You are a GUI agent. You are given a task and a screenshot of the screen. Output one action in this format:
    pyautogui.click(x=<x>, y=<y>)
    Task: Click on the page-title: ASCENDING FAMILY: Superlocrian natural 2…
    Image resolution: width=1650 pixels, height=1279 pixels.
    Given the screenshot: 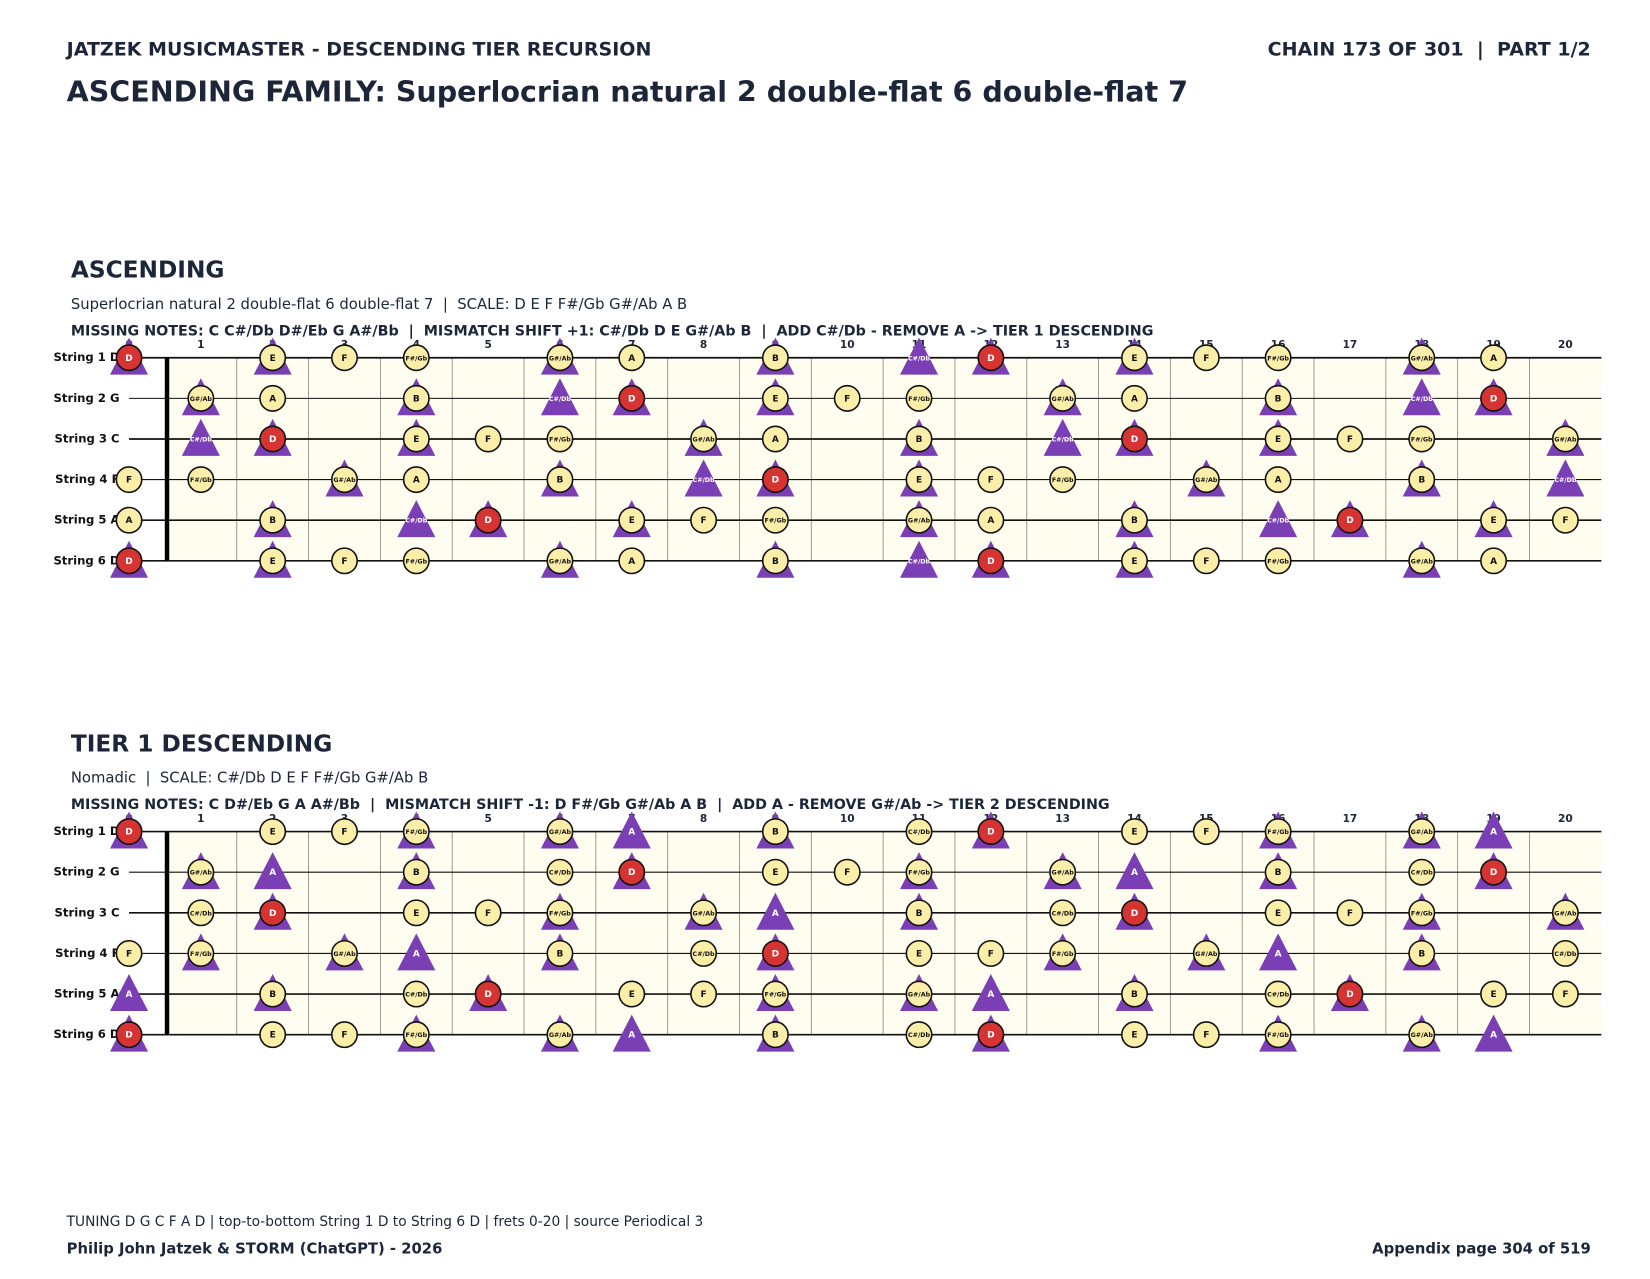 What is the action you would take?
    pyautogui.click(x=627, y=91)
    